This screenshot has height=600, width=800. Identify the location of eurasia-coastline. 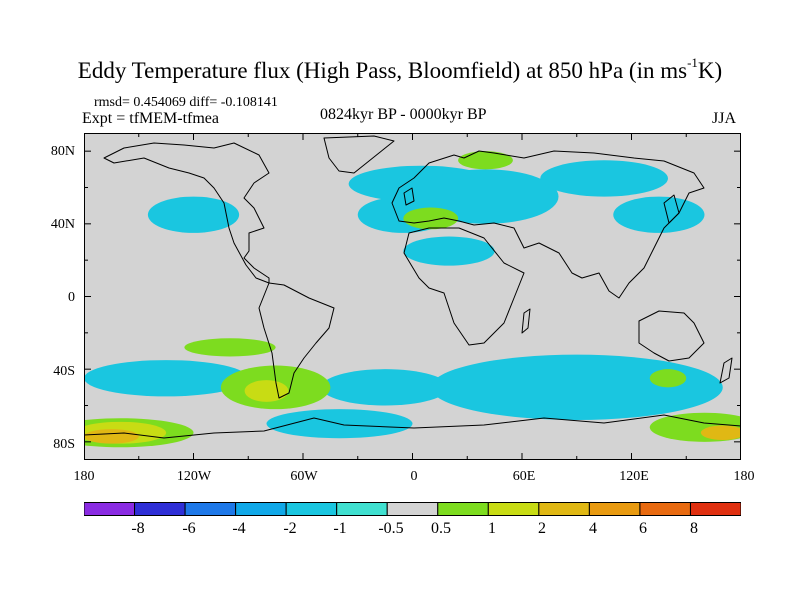
(548, 224).